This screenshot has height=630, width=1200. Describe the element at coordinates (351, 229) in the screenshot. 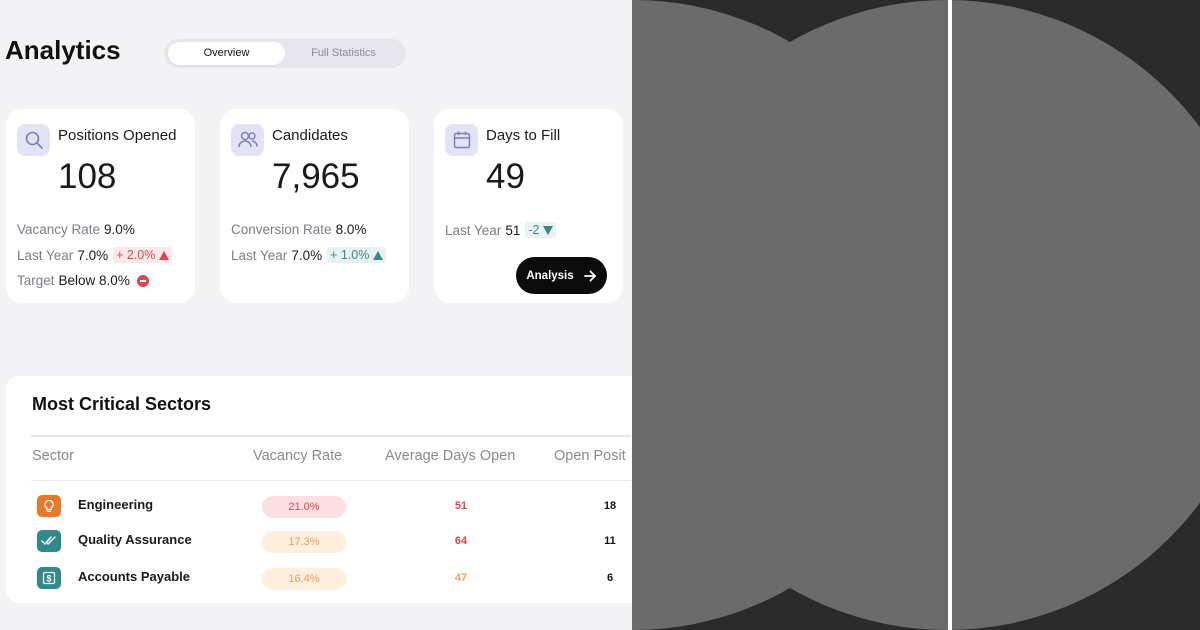

I see `conversion-rate-value: 8.0%` at that location.